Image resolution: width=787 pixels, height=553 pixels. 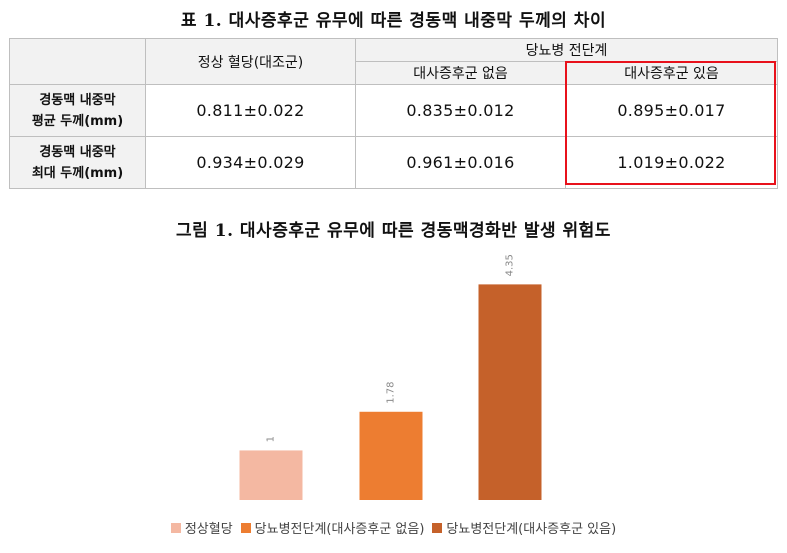 I want to click on cell-value: 0.895±0.017, so click(x=671, y=110).